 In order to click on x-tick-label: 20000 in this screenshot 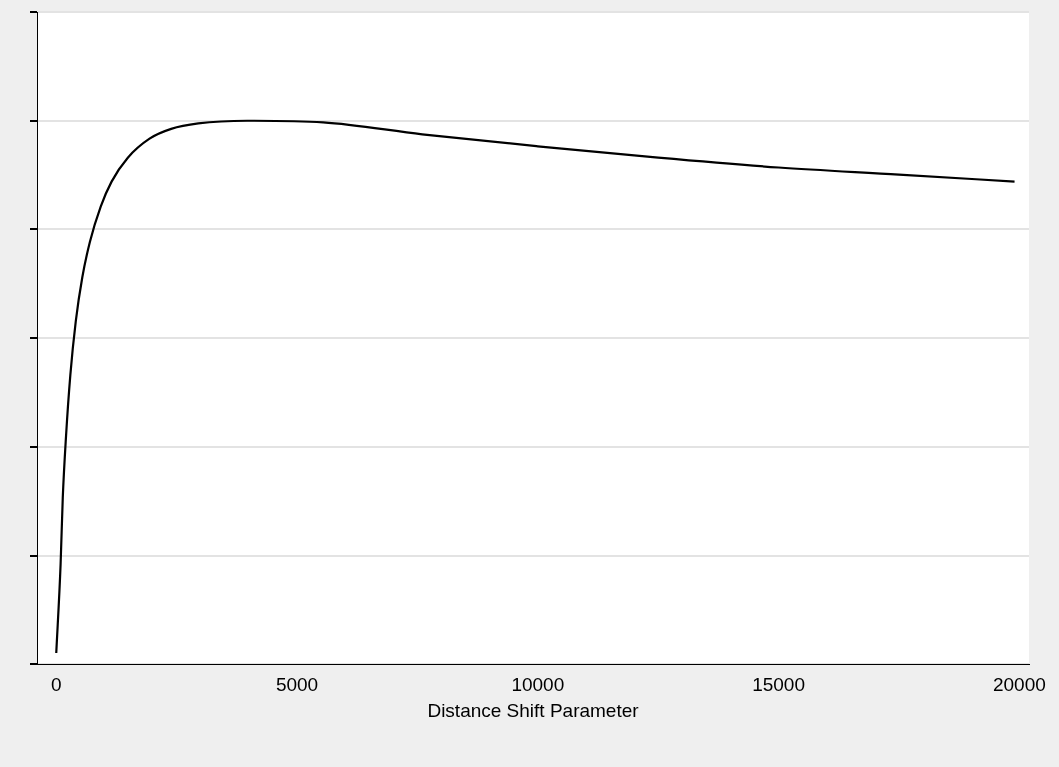, I will do `click(1019, 685)`.